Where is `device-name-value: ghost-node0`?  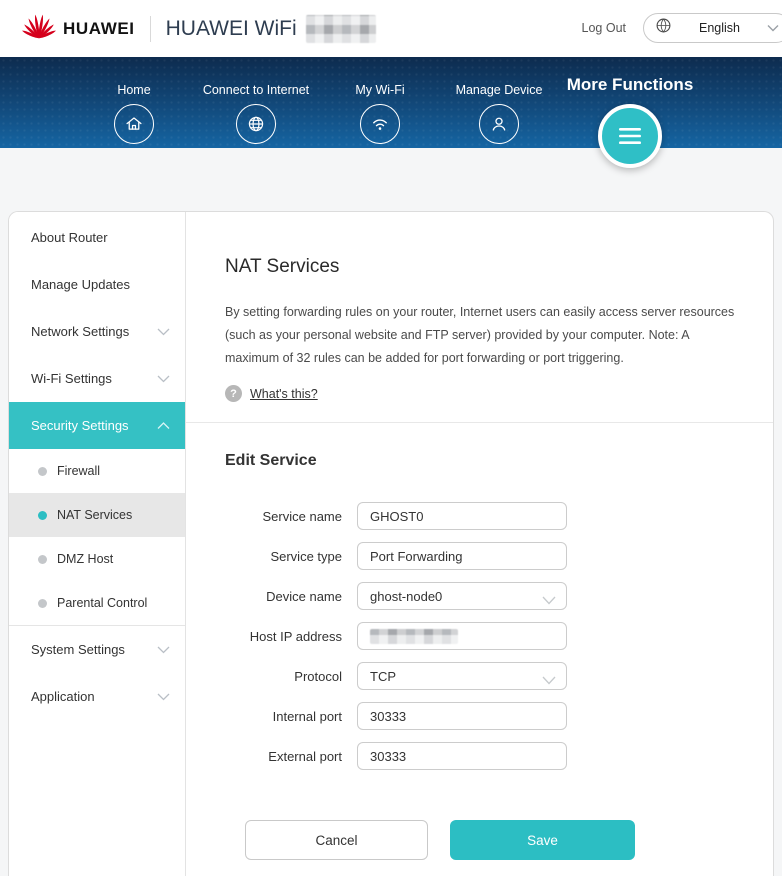 device-name-value: ghost-node0 is located at coordinates (406, 596).